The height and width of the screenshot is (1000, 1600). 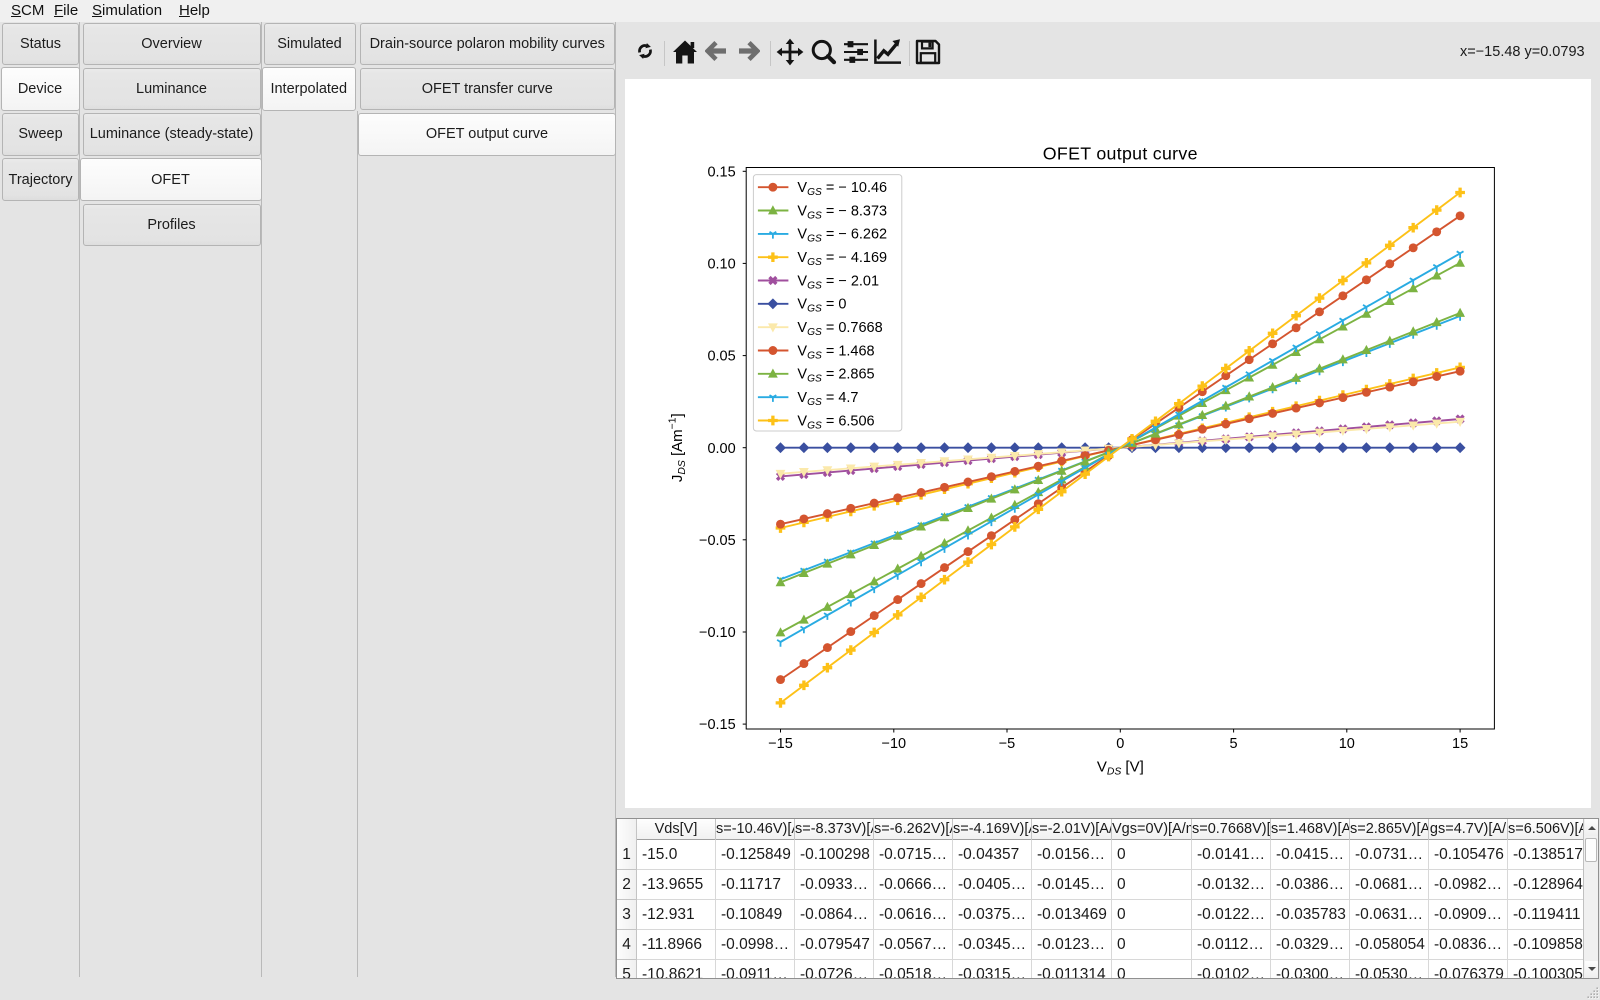 I want to click on svg-text: −10, so click(x=893, y=744).